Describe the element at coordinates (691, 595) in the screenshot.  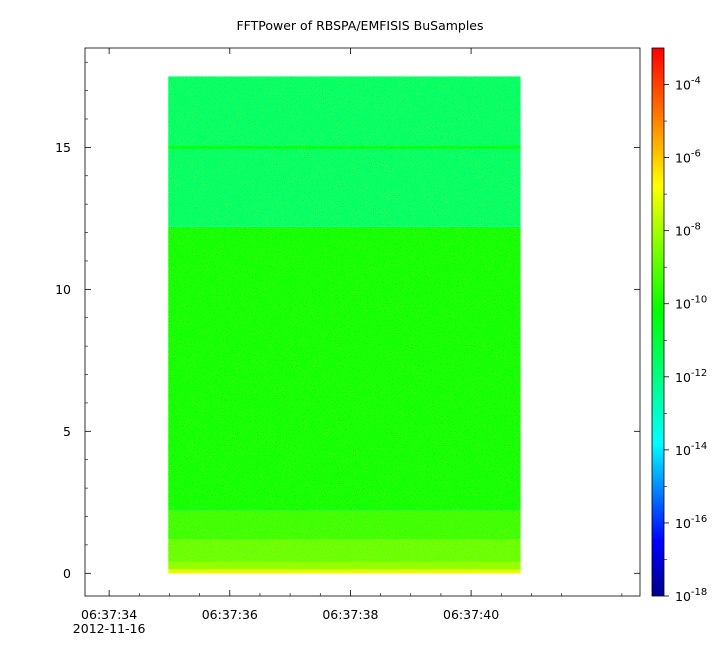
I see `colorbar-tick-label: 10⁻¹⁸` at that location.